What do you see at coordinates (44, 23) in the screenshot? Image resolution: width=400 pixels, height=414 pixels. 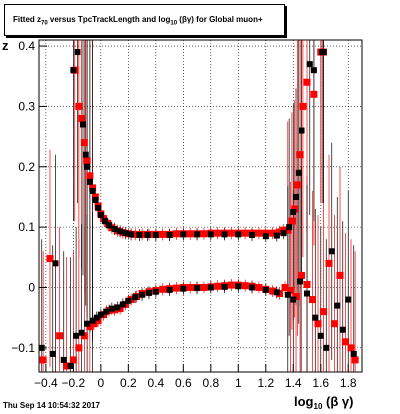 I see `title-subscript-1: 70` at bounding box center [44, 23].